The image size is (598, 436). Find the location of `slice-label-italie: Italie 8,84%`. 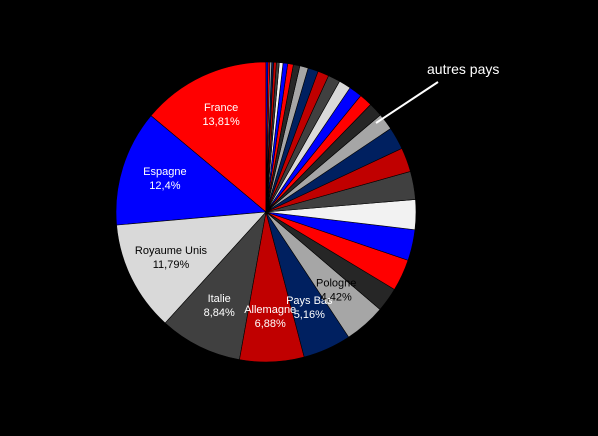

slice-label-italie: Italie 8,84% is located at coordinates (219, 306).